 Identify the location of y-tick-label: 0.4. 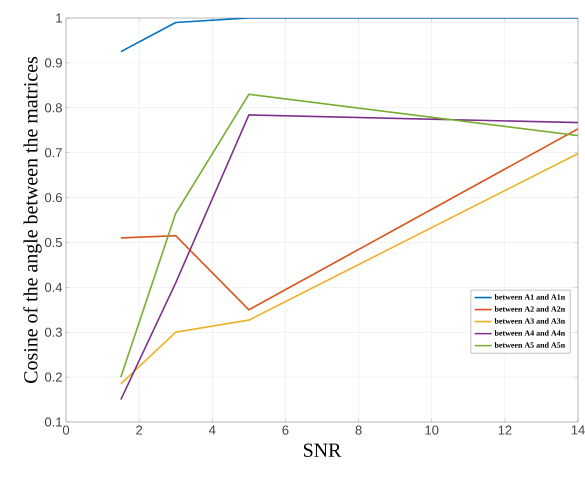
(53, 287).